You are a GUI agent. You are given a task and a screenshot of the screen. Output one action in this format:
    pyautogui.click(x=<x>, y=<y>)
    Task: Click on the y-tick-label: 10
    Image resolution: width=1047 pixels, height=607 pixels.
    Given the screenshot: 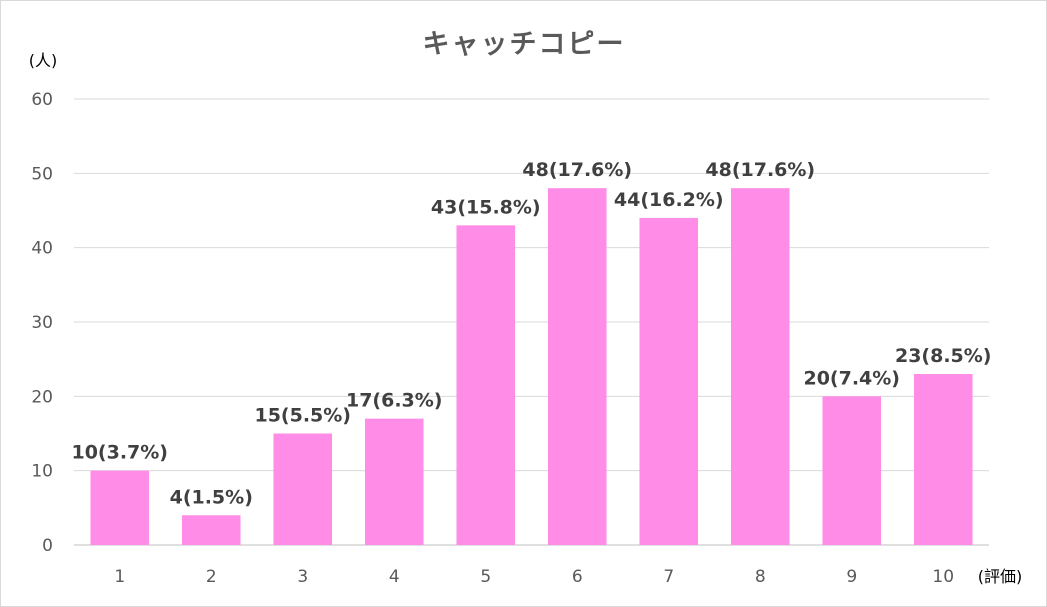 What is the action you would take?
    pyautogui.click(x=42, y=472)
    